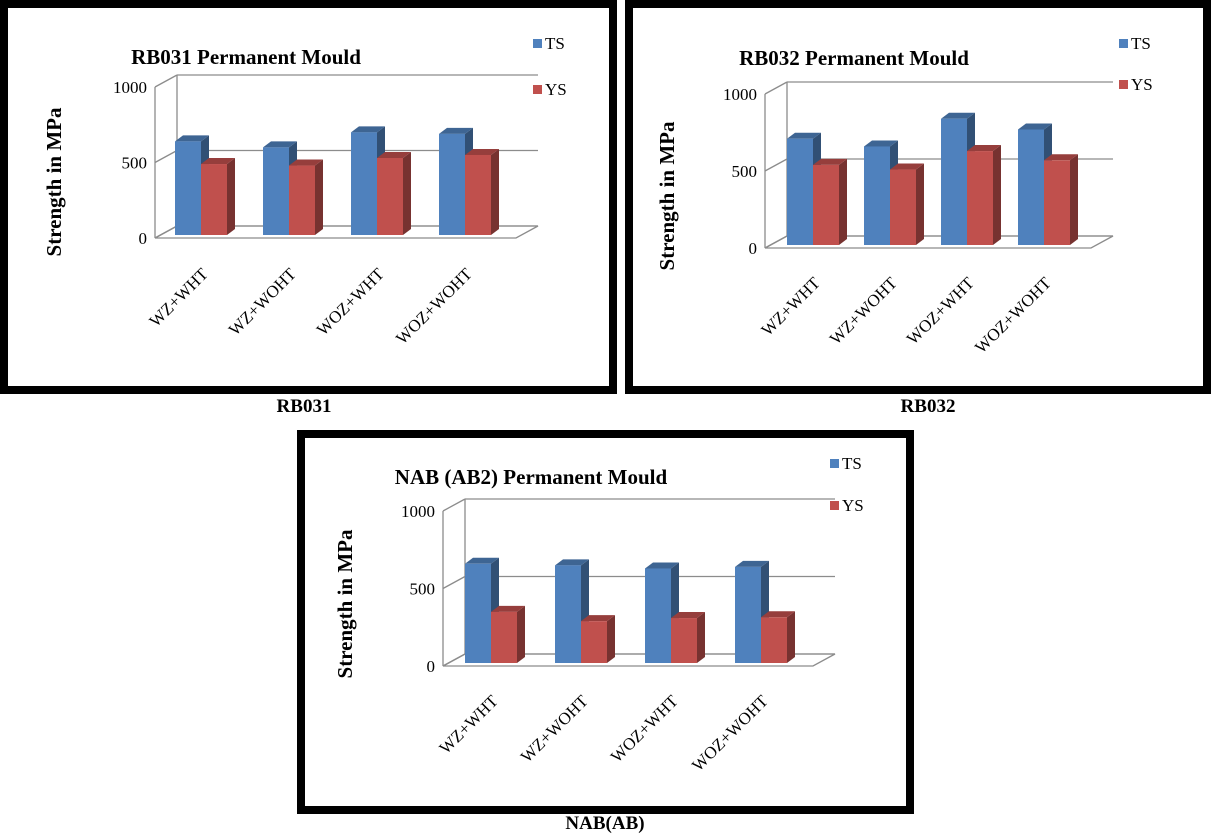 The image size is (1211, 838). What do you see at coordinates (246, 57) in the screenshot?
I see `chart-title: RB031 Permanent Mould` at bounding box center [246, 57].